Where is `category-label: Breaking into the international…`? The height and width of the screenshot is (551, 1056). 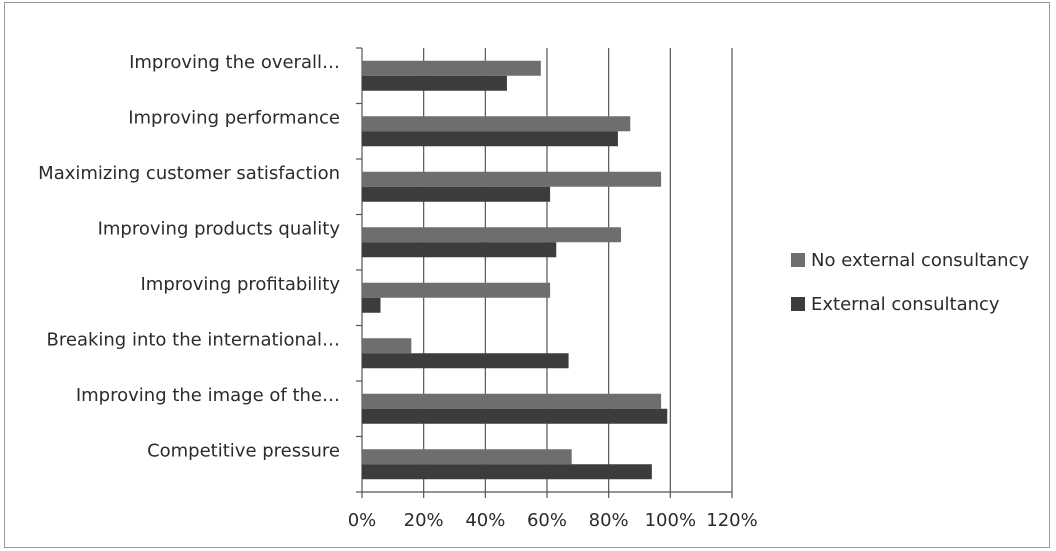
category-label: Breaking into the international… is located at coordinates (193, 339).